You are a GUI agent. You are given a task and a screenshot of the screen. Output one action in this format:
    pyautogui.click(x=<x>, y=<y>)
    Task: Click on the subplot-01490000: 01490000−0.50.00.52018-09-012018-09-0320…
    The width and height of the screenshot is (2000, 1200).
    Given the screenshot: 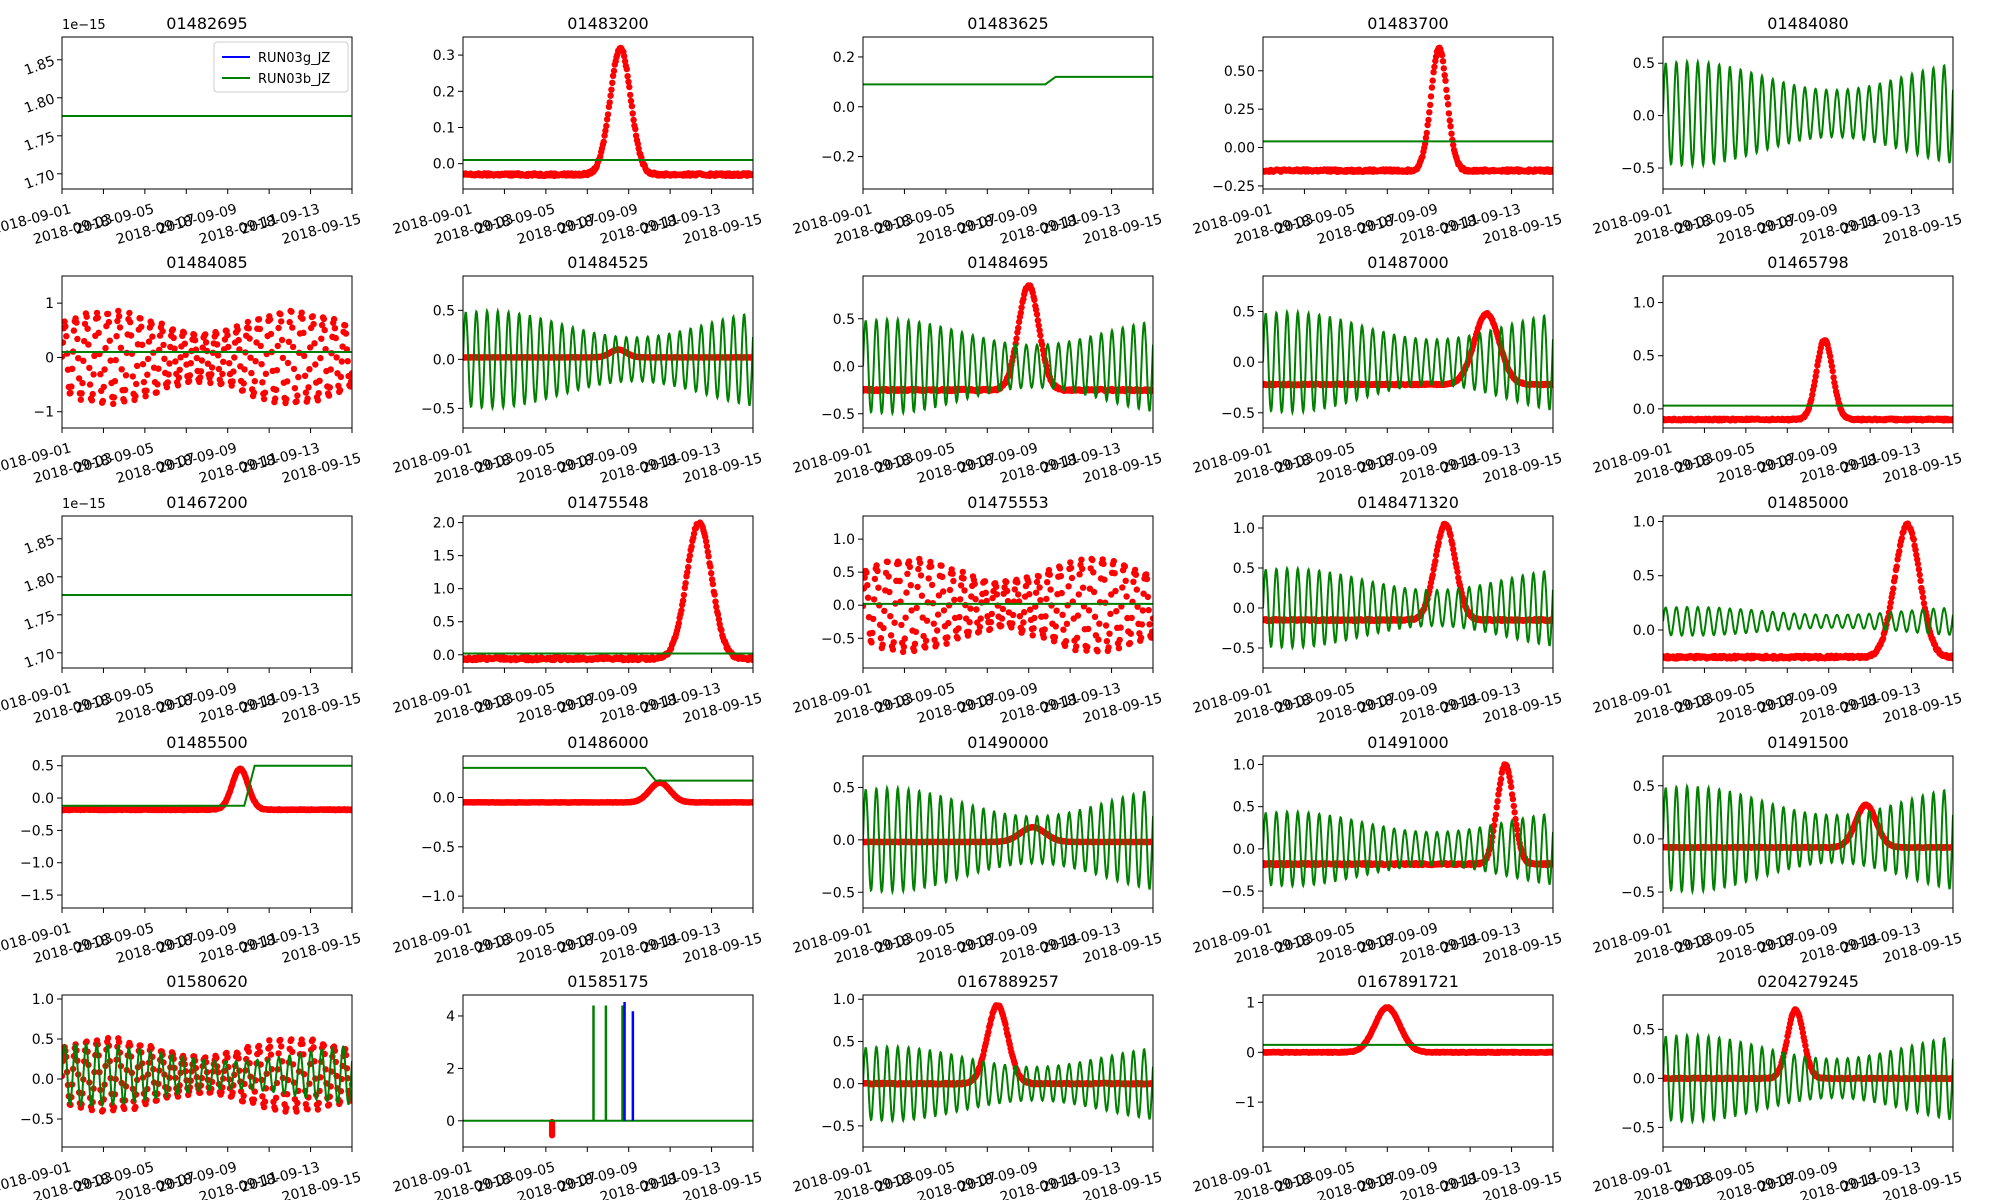 What is the action you would take?
    pyautogui.click(x=977, y=850)
    